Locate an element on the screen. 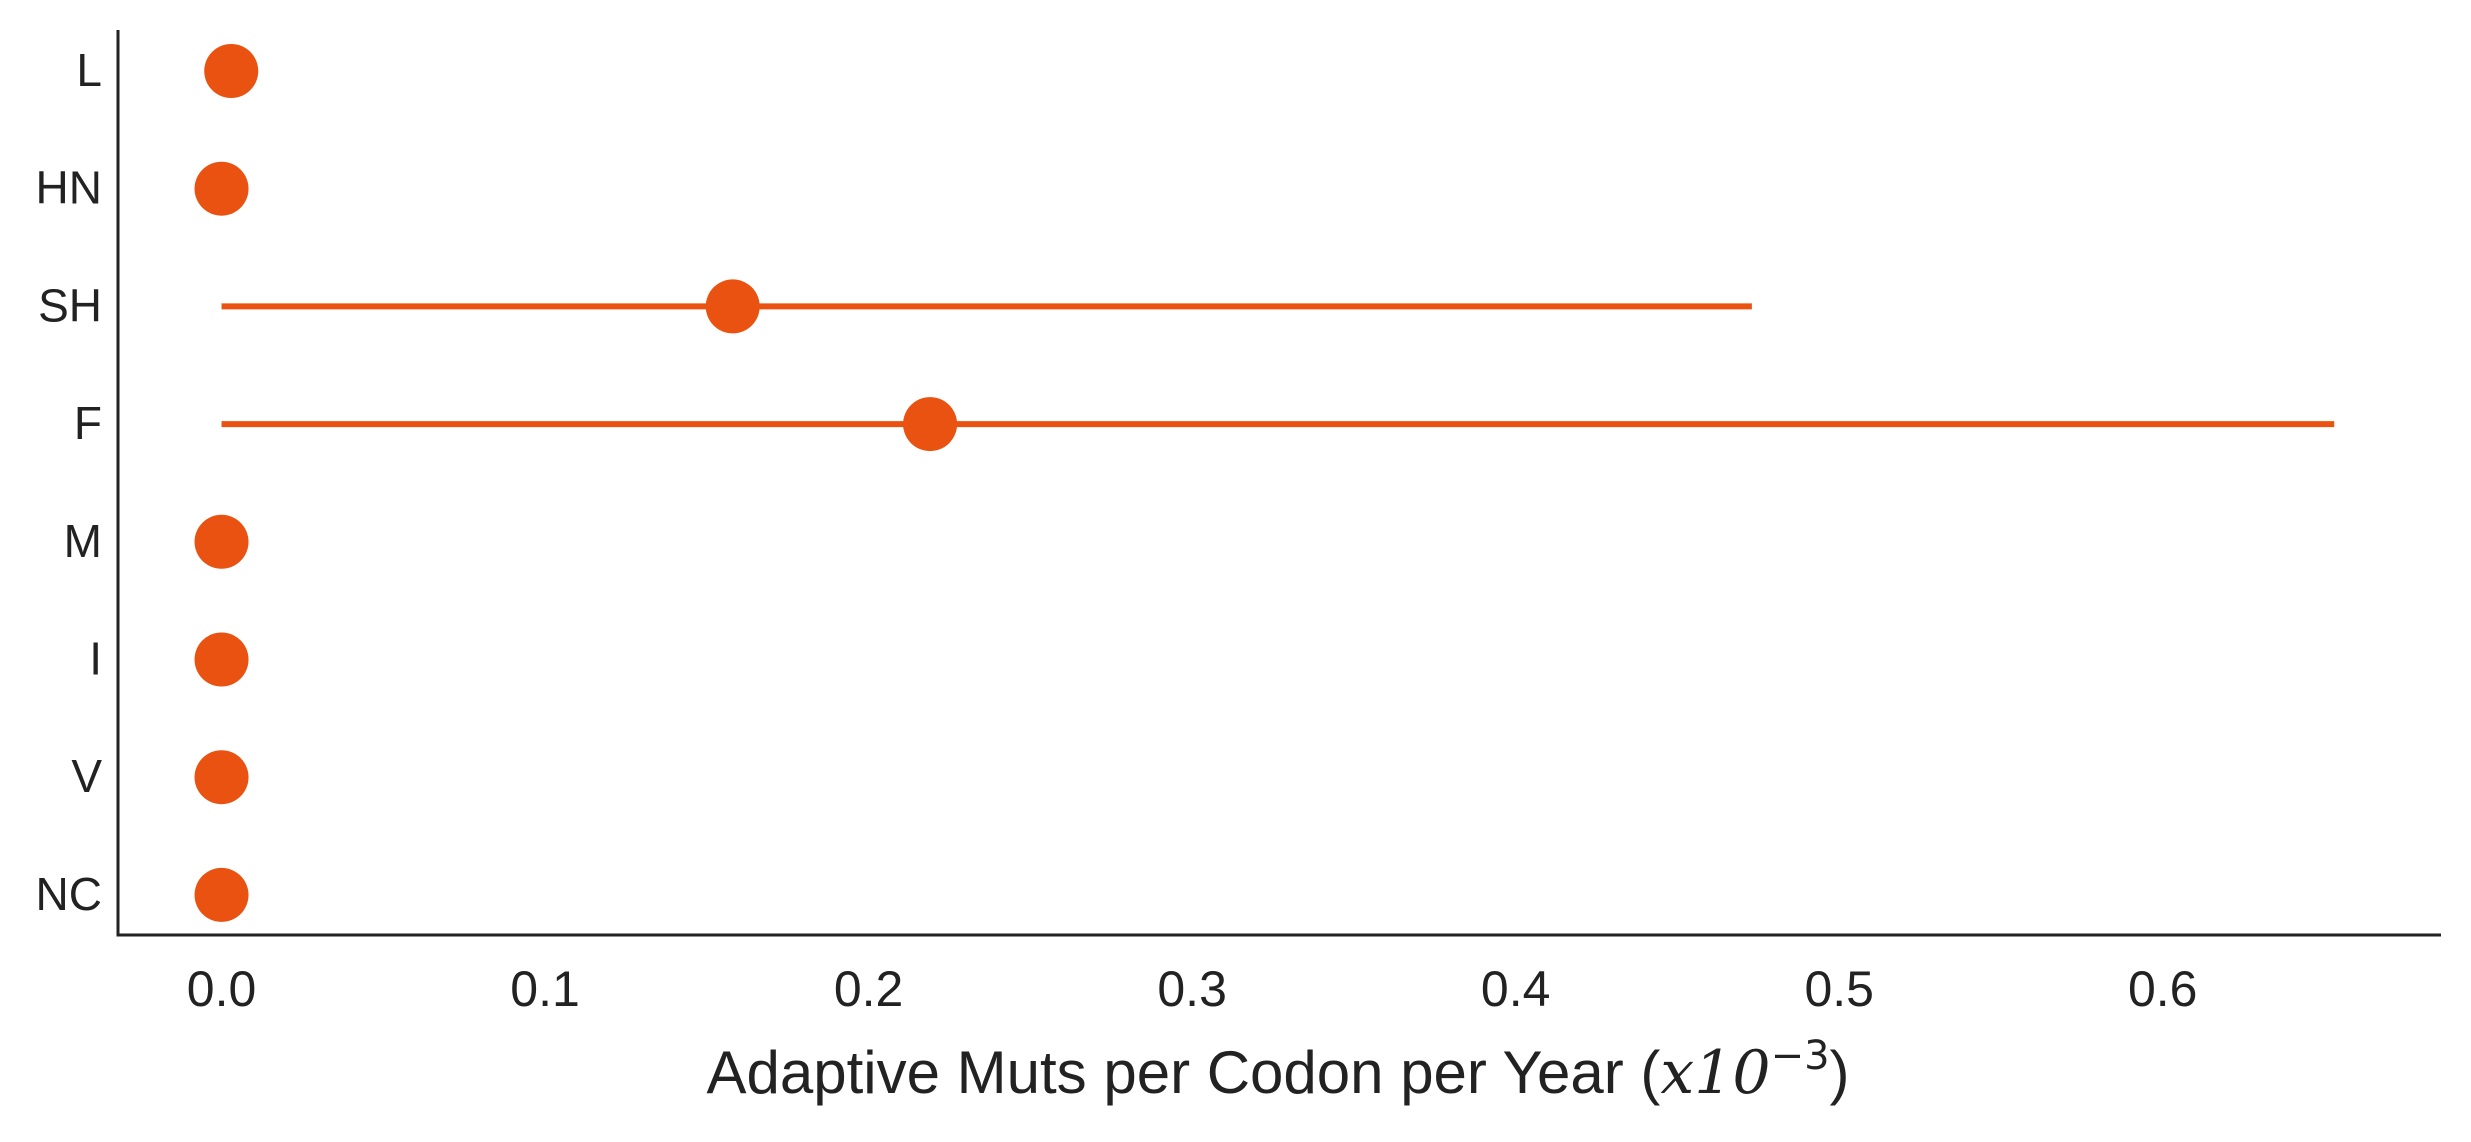  x-axis-label: Adaptive Muts per Codon per Year (x10−3) is located at coordinates (1277, 1070).